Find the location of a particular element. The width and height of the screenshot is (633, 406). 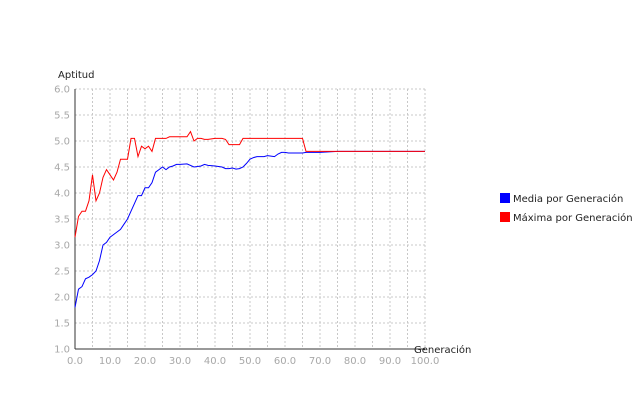

y-tick-label: 3.5 is located at coordinates (62, 220).